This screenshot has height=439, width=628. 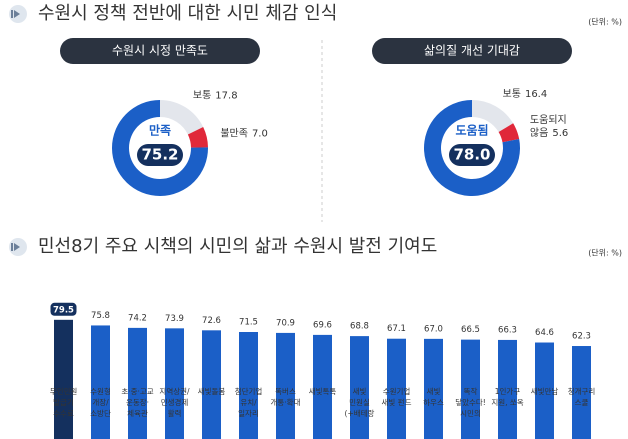 I want to click on chart-title: 삶의질 개선 기대감, so click(x=472, y=51).